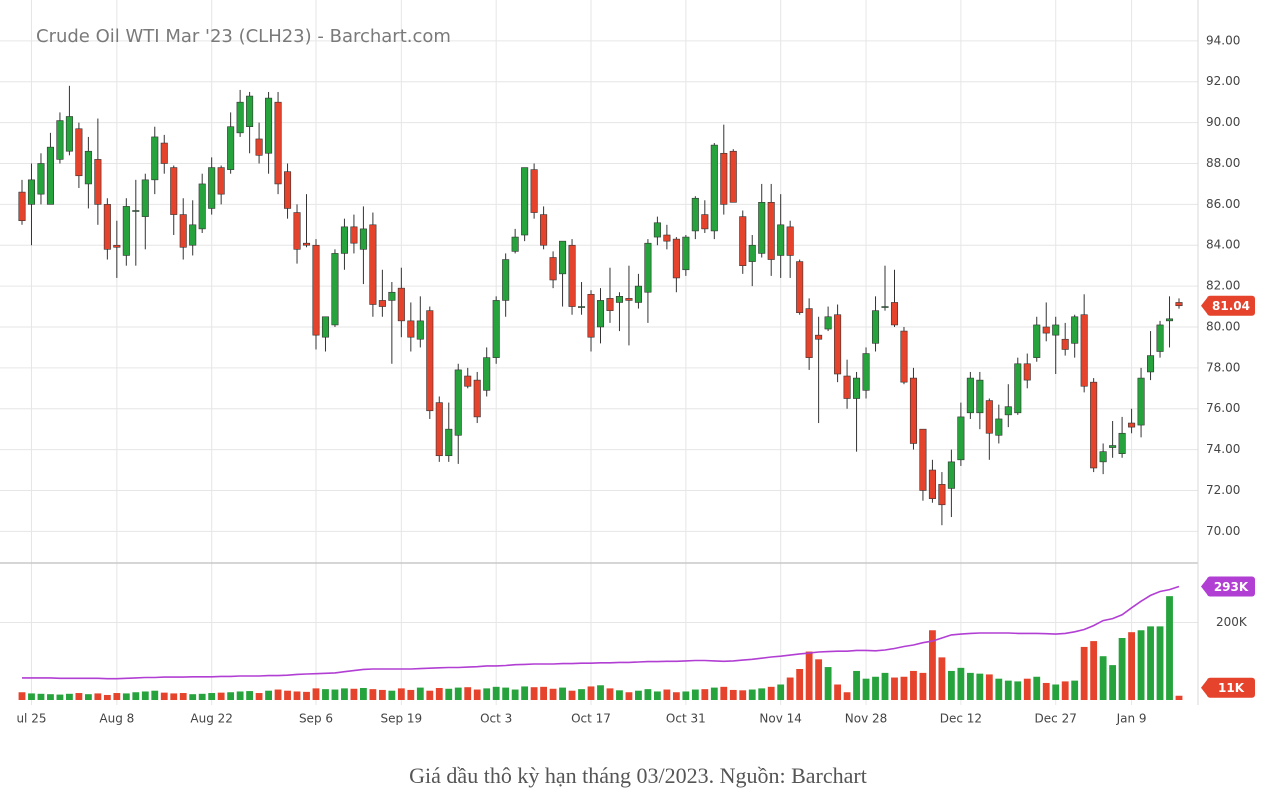 This screenshot has height=806, width=1276. Describe the element at coordinates (1204, 687) in the screenshot. I see `last-volume-tag-pointer` at that location.